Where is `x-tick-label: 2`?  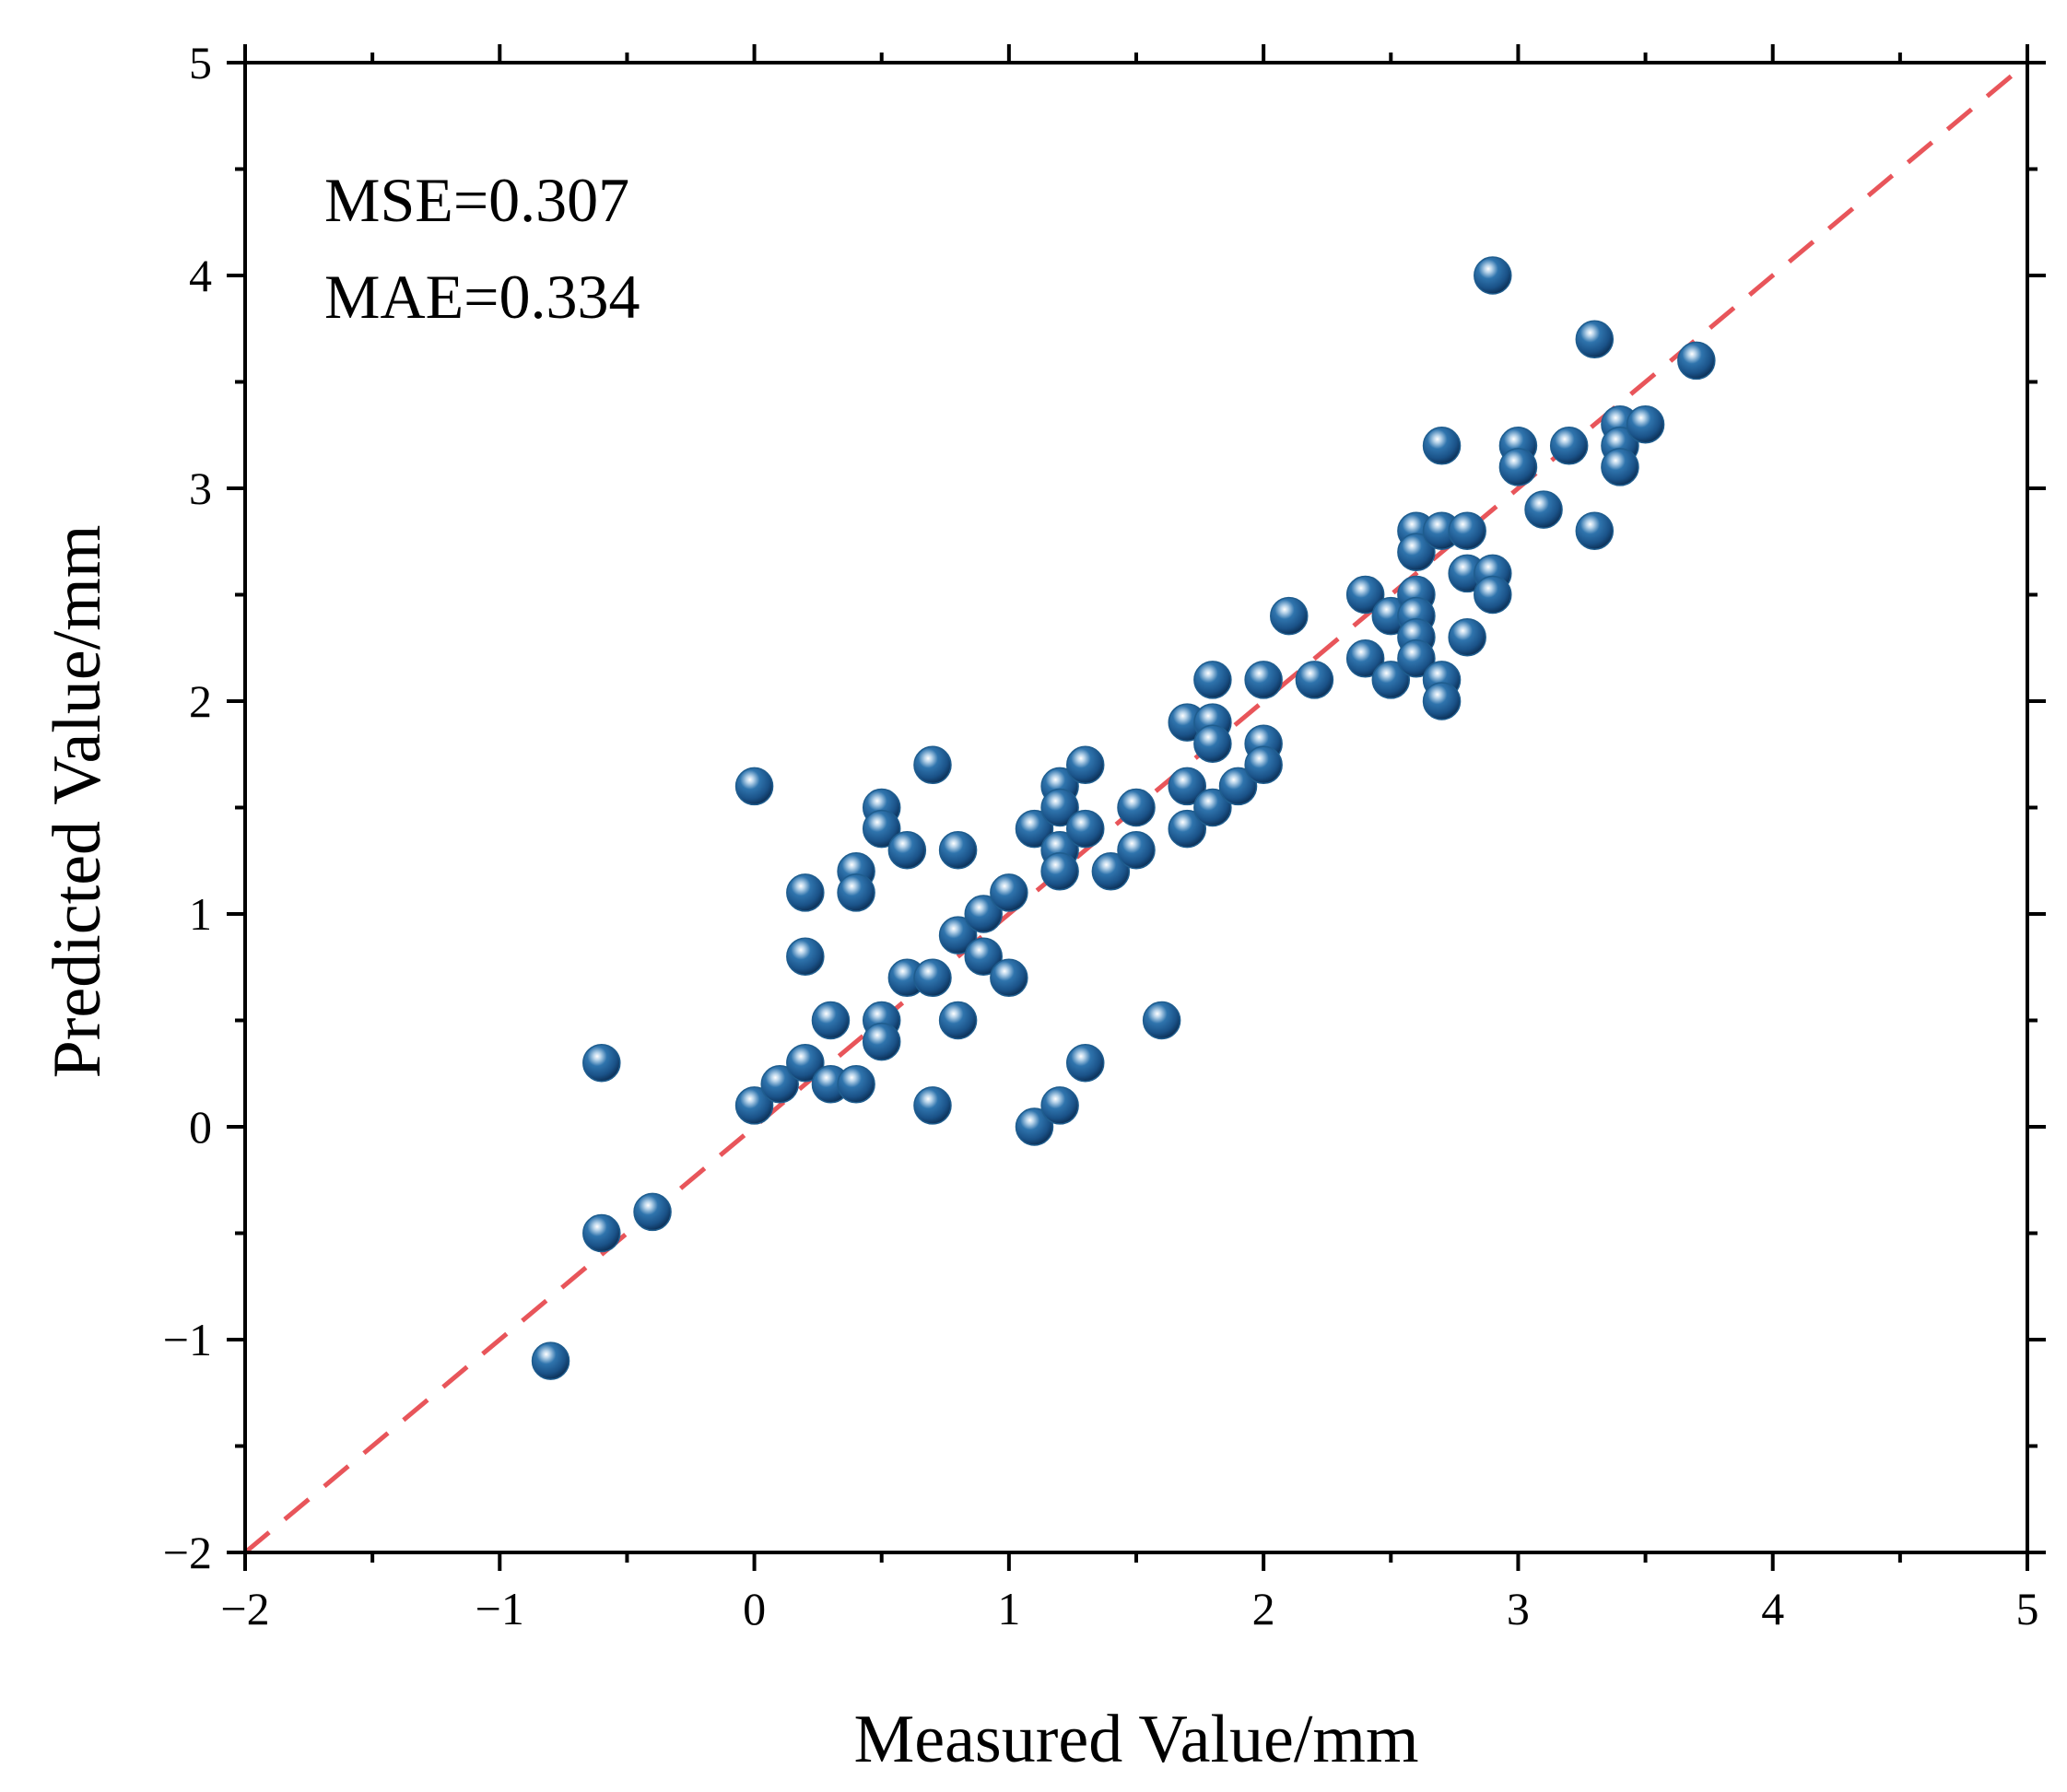 x-tick-label: 2 is located at coordinates (1263, 1608).